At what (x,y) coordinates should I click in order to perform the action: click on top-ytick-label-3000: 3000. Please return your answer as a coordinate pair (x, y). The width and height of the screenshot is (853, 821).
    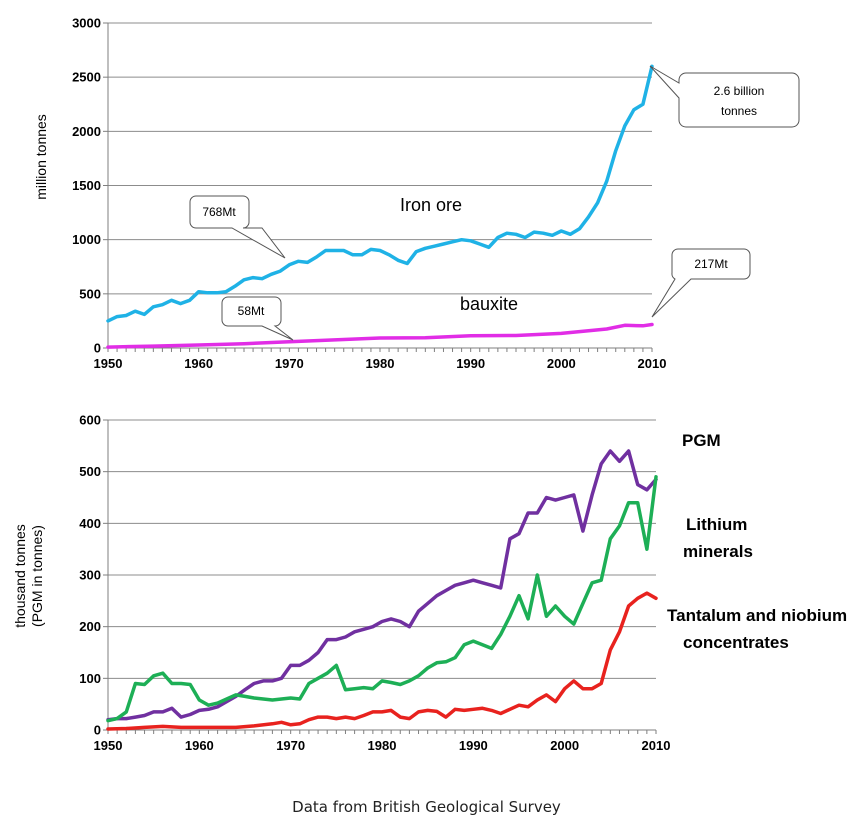
    Looking at the image, I should click on (86, 23).